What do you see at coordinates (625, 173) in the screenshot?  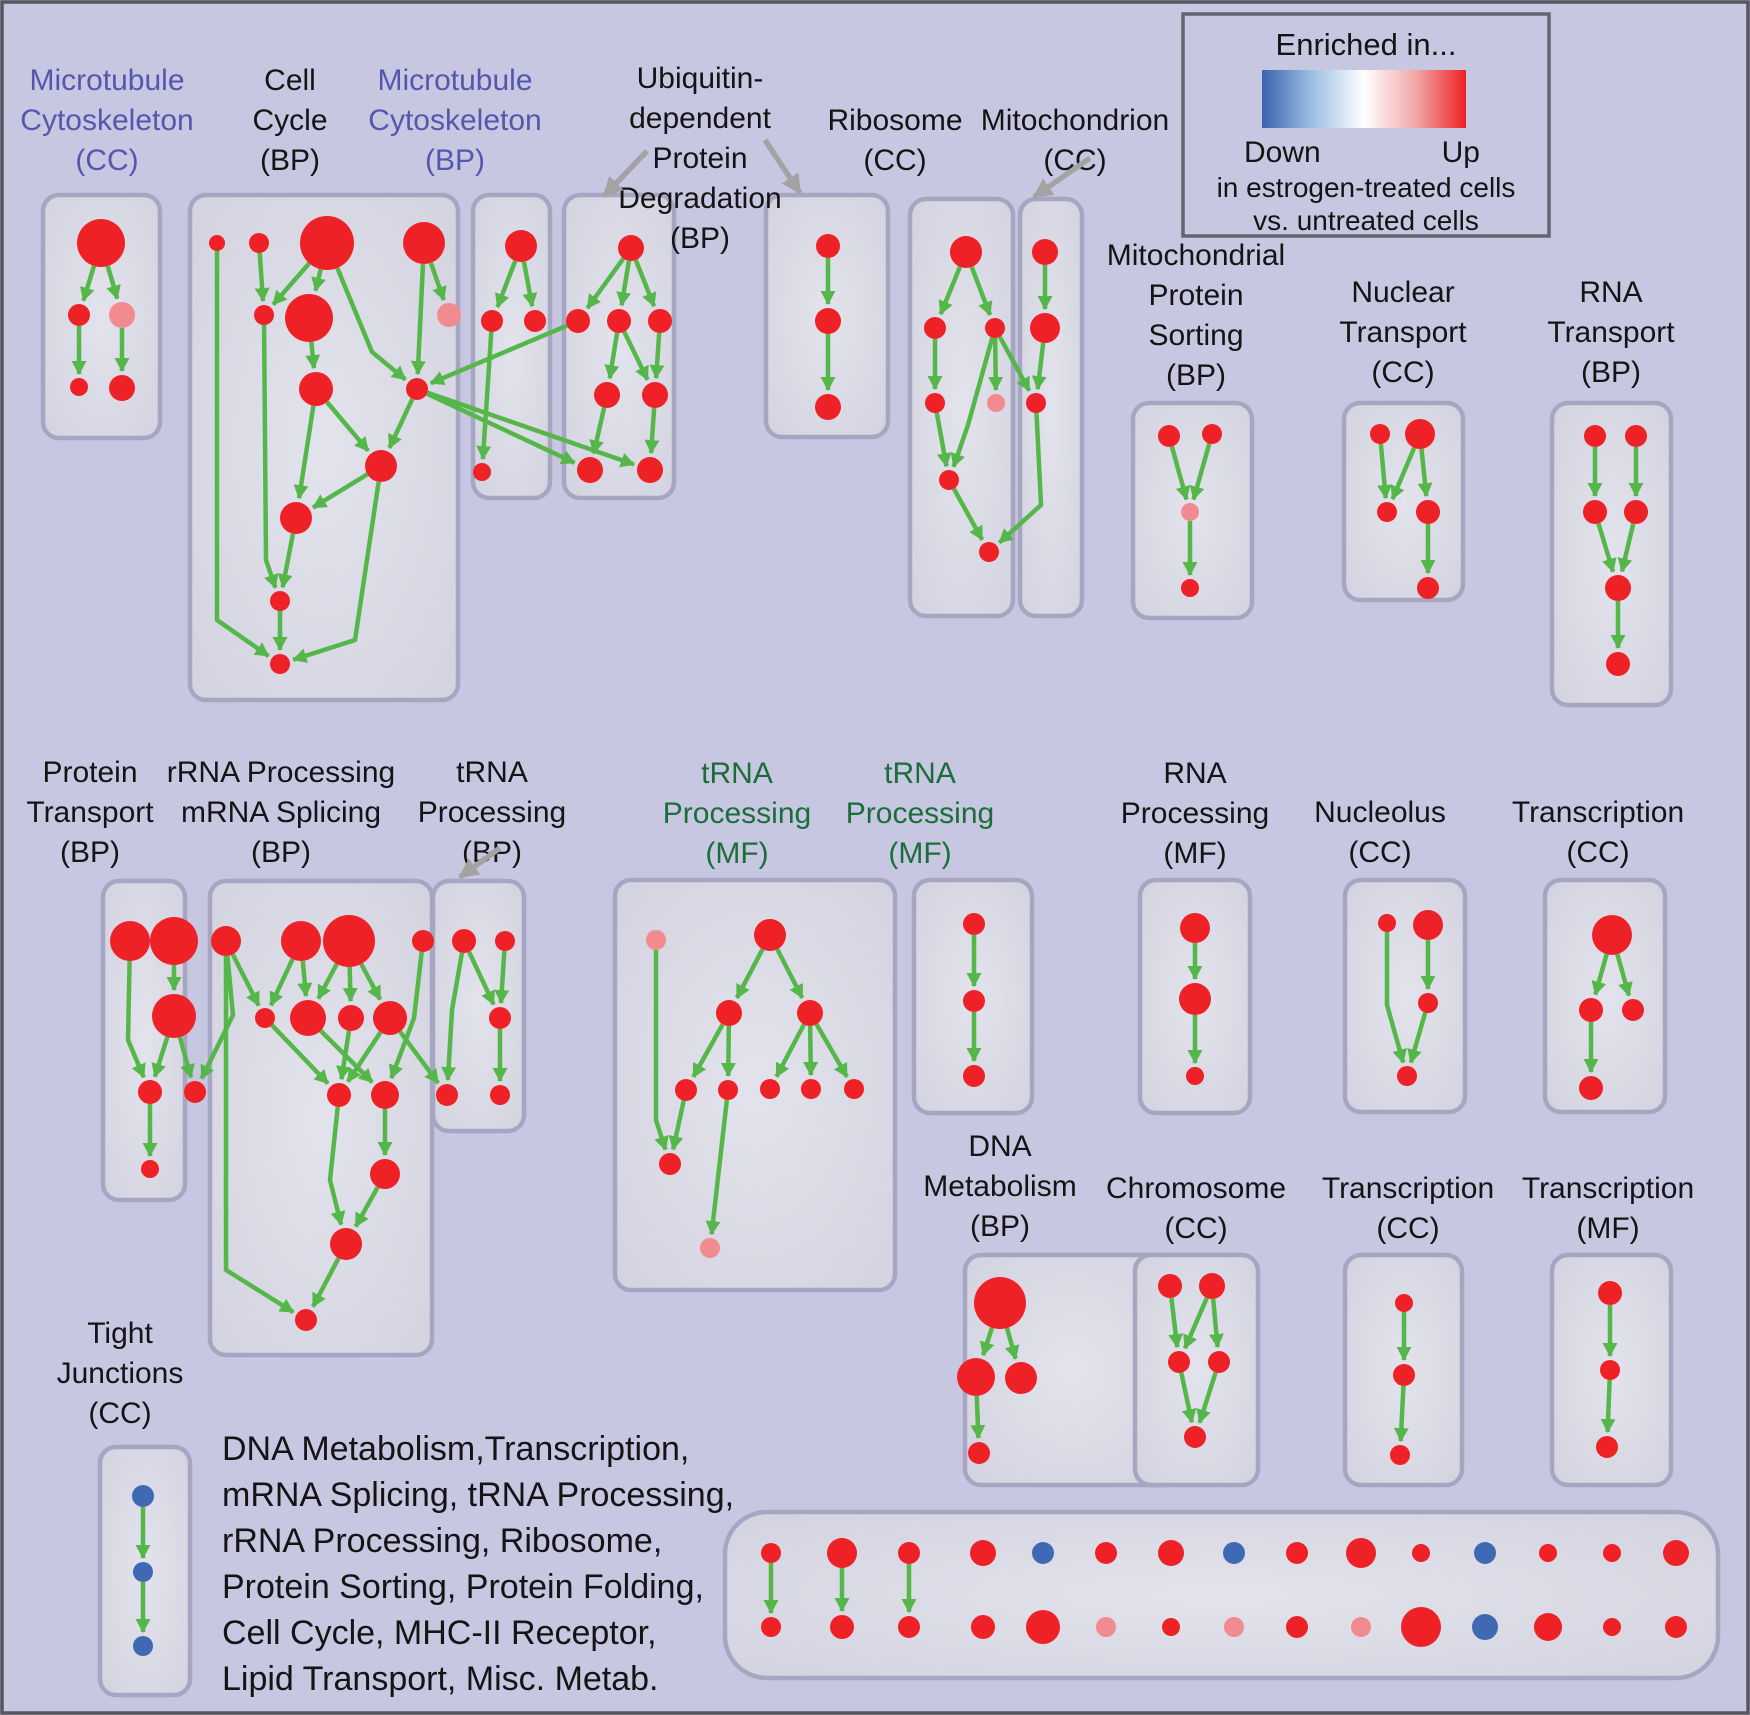 I see `pointer-arrow-to-ubiquitin-left-box` at bounding box center [625, 173].